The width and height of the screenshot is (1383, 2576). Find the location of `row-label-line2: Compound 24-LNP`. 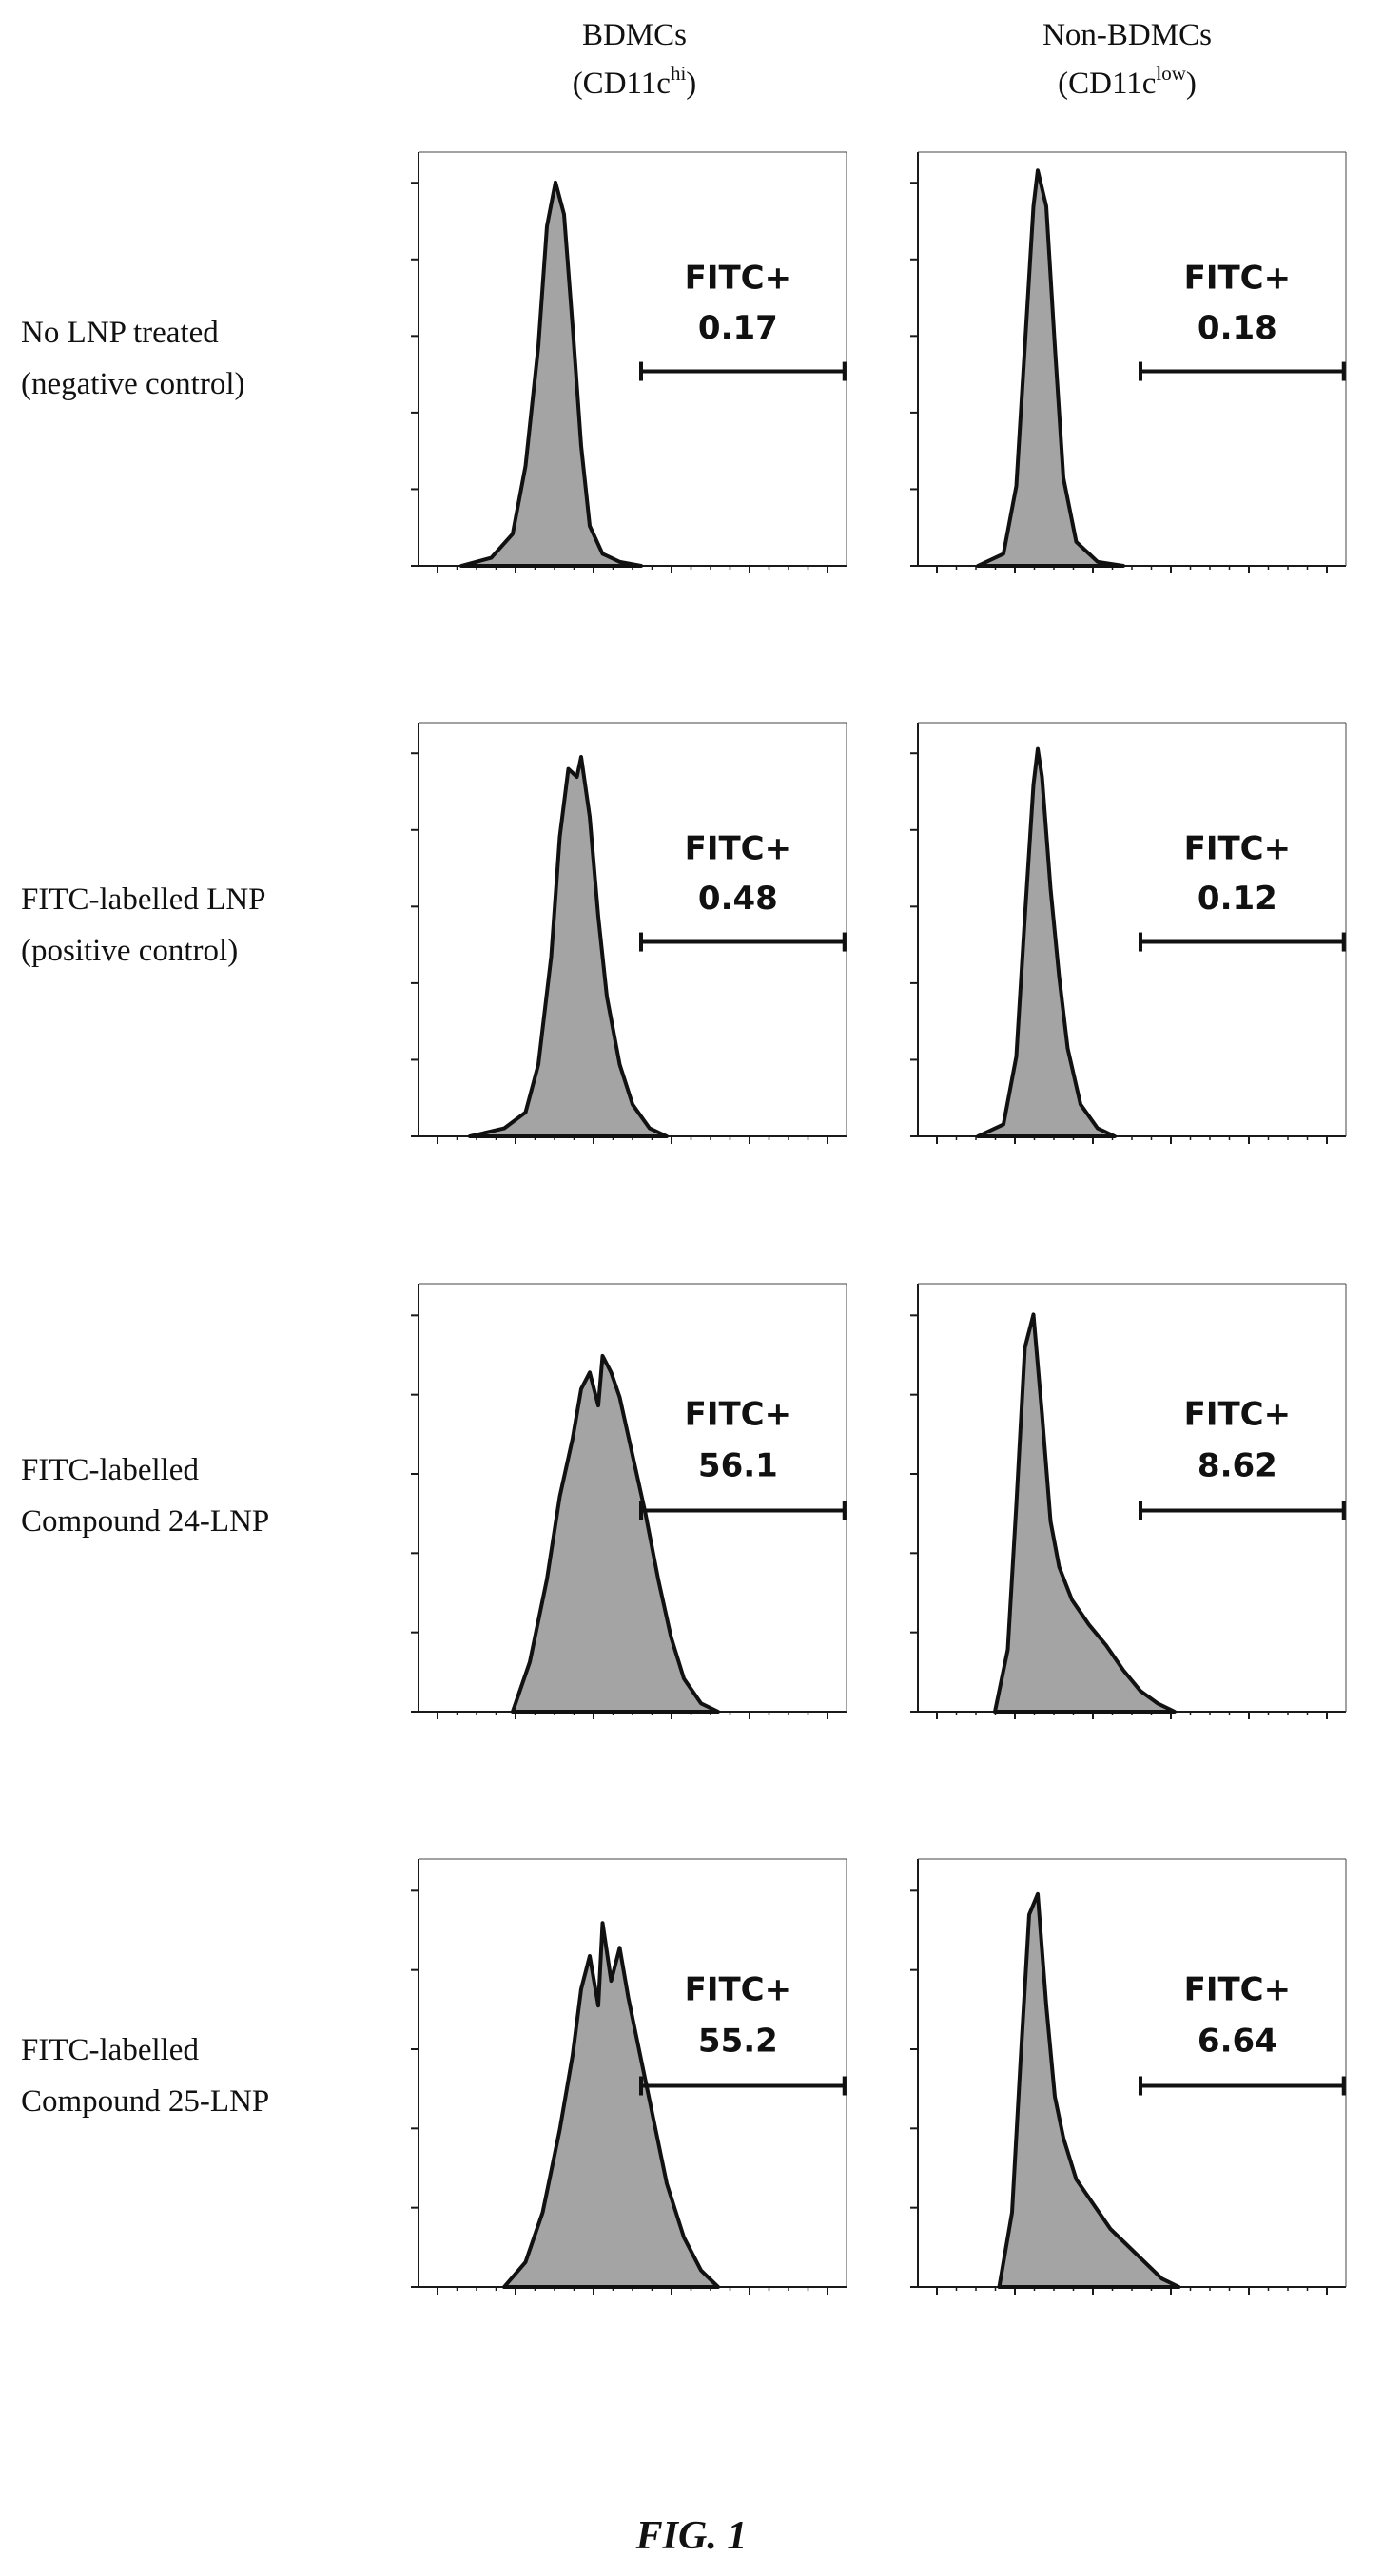

row-label-line2: Compound 24-LNP is located at coordinates (145, 1521).